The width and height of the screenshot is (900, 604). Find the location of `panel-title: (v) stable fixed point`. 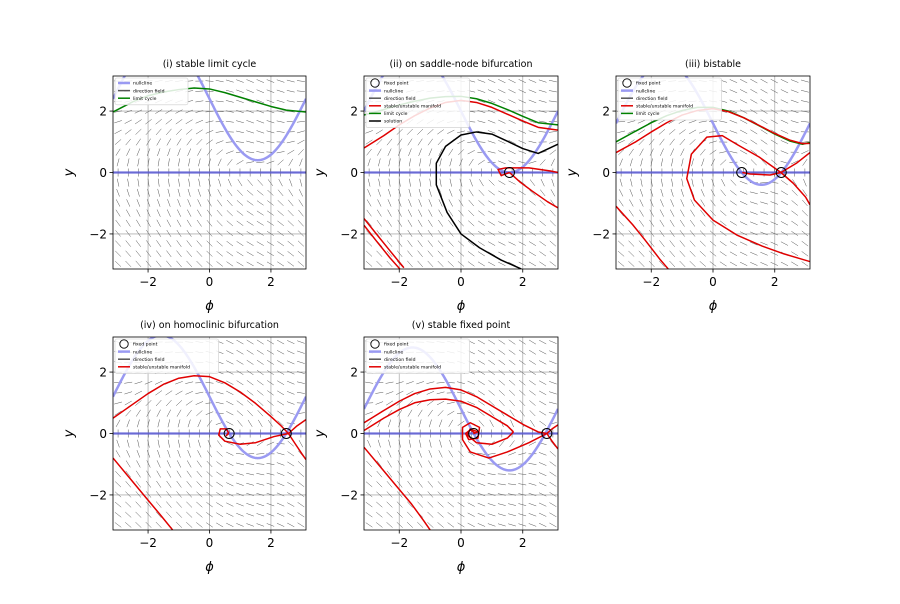

panel-title: (v) stable fixed point is located at coordinates (461, 325).